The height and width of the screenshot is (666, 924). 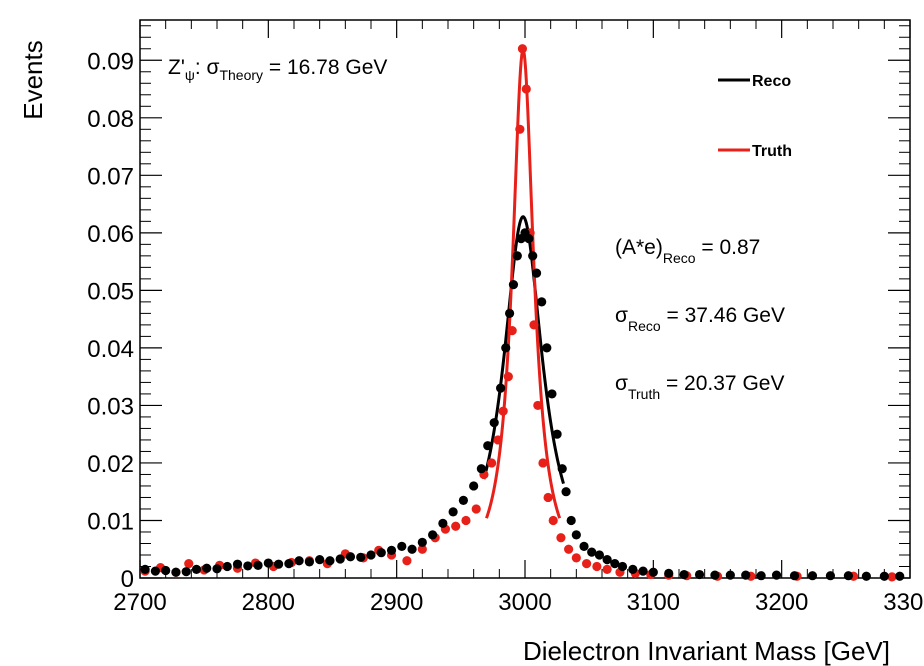 What do you see at coordinates (706, 651) in the screenshot?
I see `x-axis-title: Dielectron Invariant Mass [GeV]` at bounding box center [706, 651].